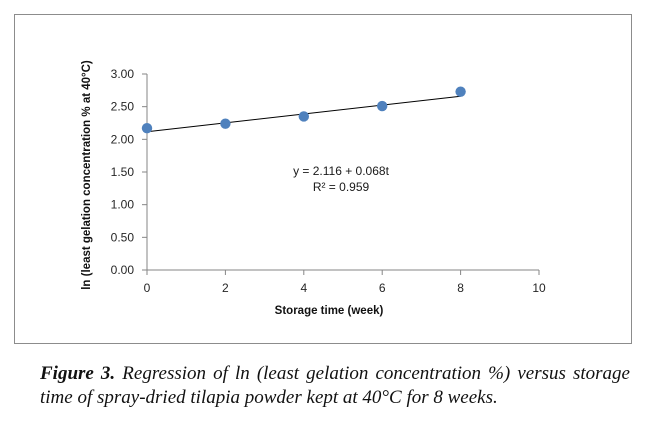 The width and height of the screenshot is (657, 428). I want to click on y-tick-label: 0.00, so click(123, 270).